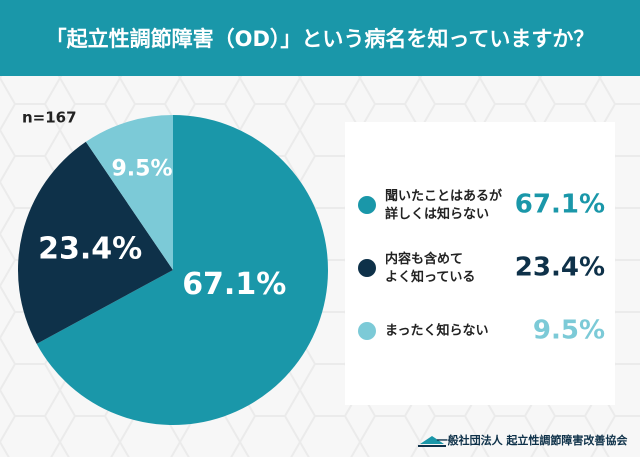 The width and height of the screenshot is (640, 461). I want to click on footer-logo, so click(432, 441).